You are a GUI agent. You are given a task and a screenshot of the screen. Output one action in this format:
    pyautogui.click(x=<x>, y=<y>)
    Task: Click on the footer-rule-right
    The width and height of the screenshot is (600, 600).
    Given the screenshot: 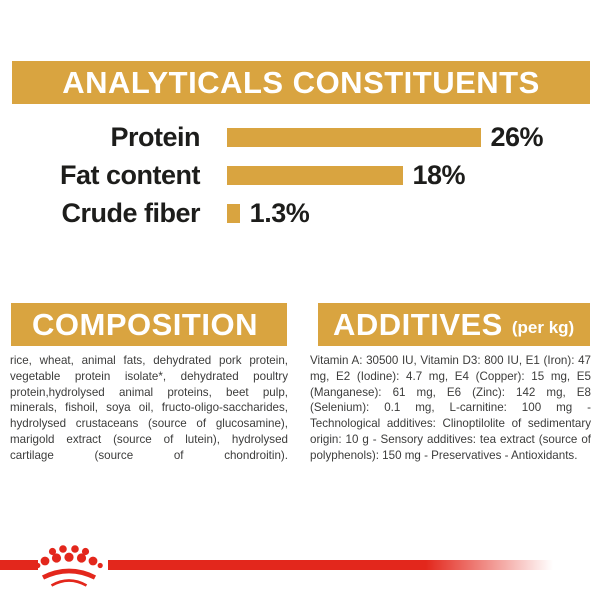 What is the action you would take?
    pyautogui.click(x=335, y=565)
    